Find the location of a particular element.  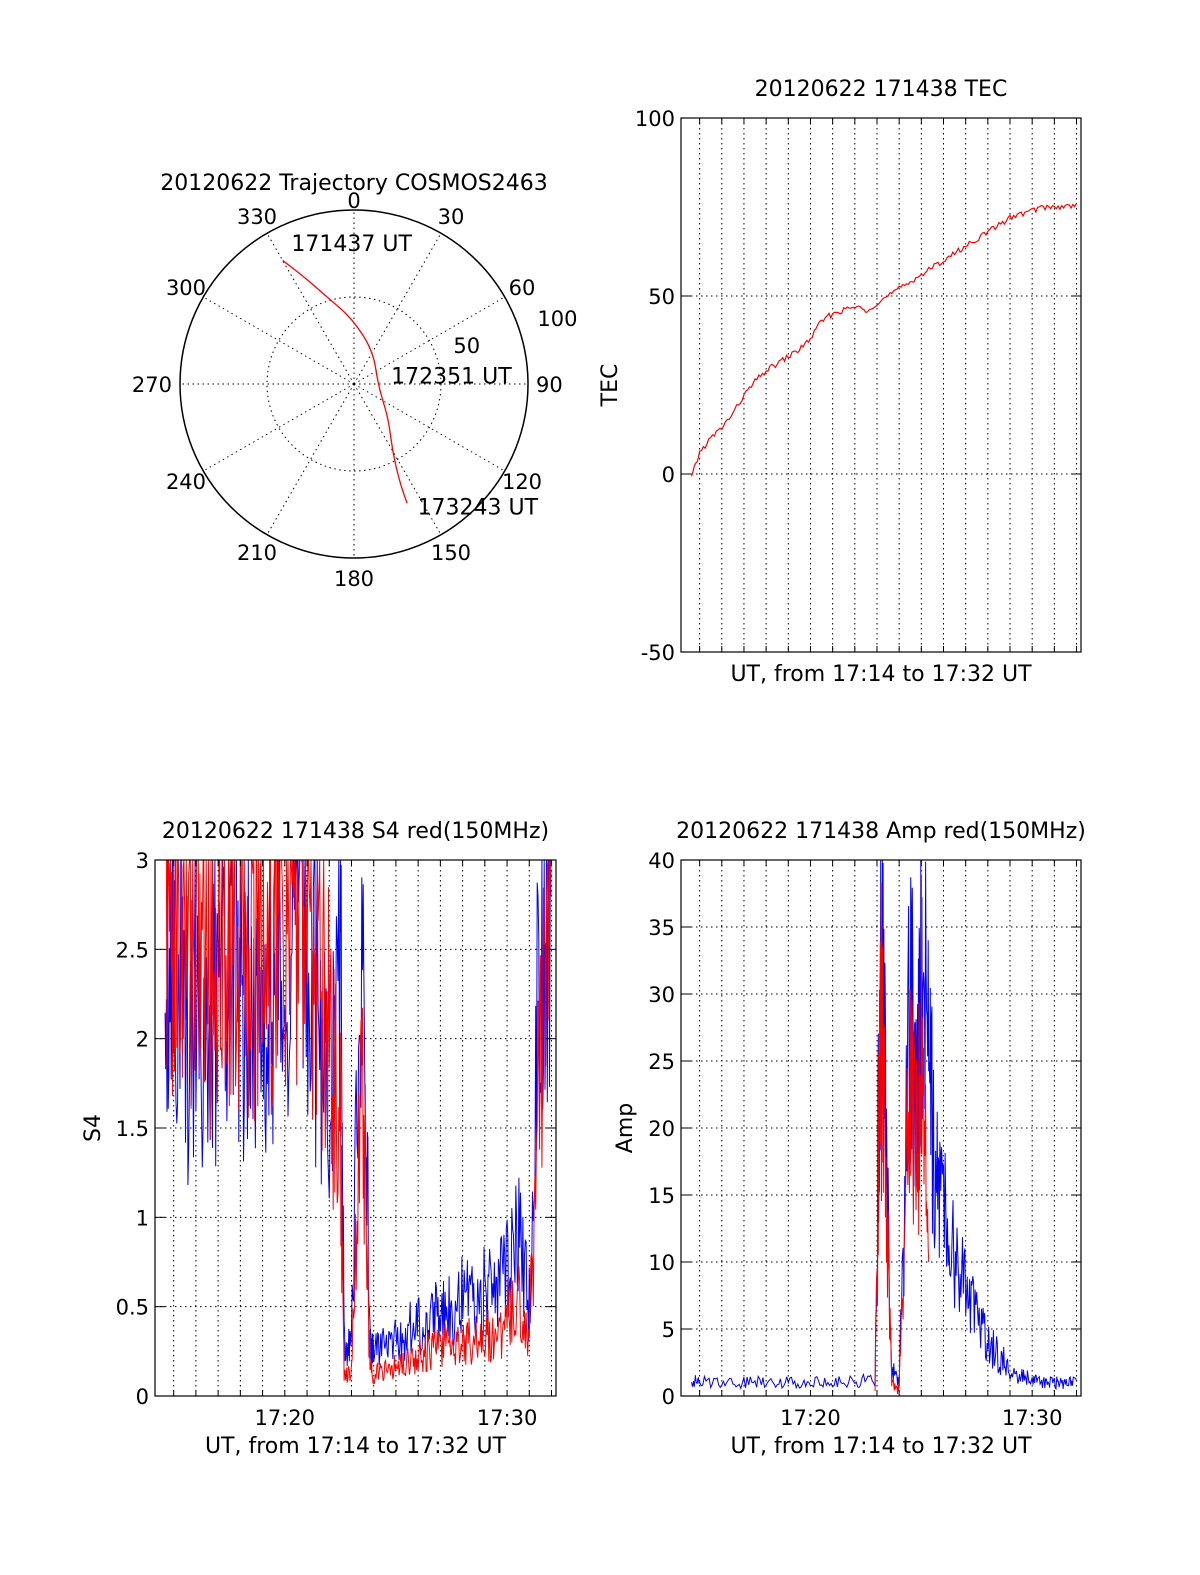

y-axis-label: TEC is located at coordinates (610, 386).